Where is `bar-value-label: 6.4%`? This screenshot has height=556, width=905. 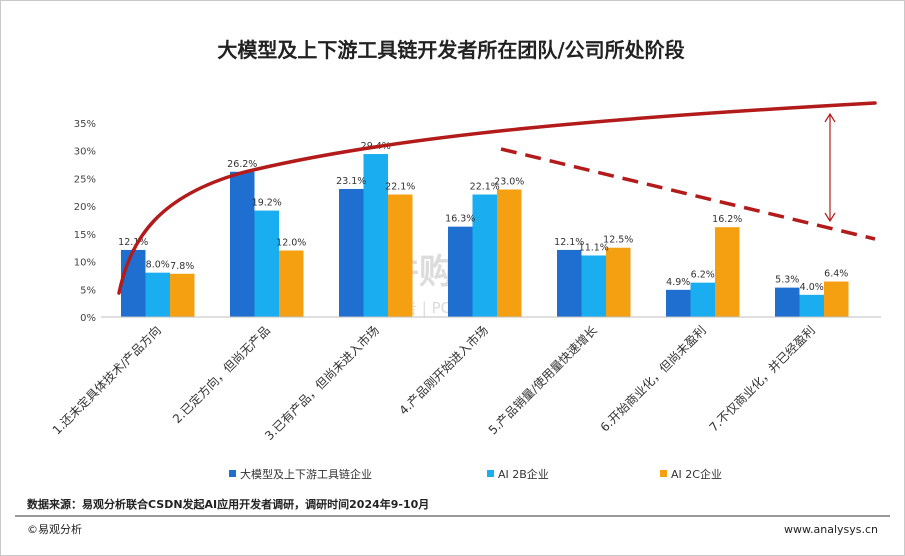 bar-value-label: 6.4% is located at coordinates (836, 274).